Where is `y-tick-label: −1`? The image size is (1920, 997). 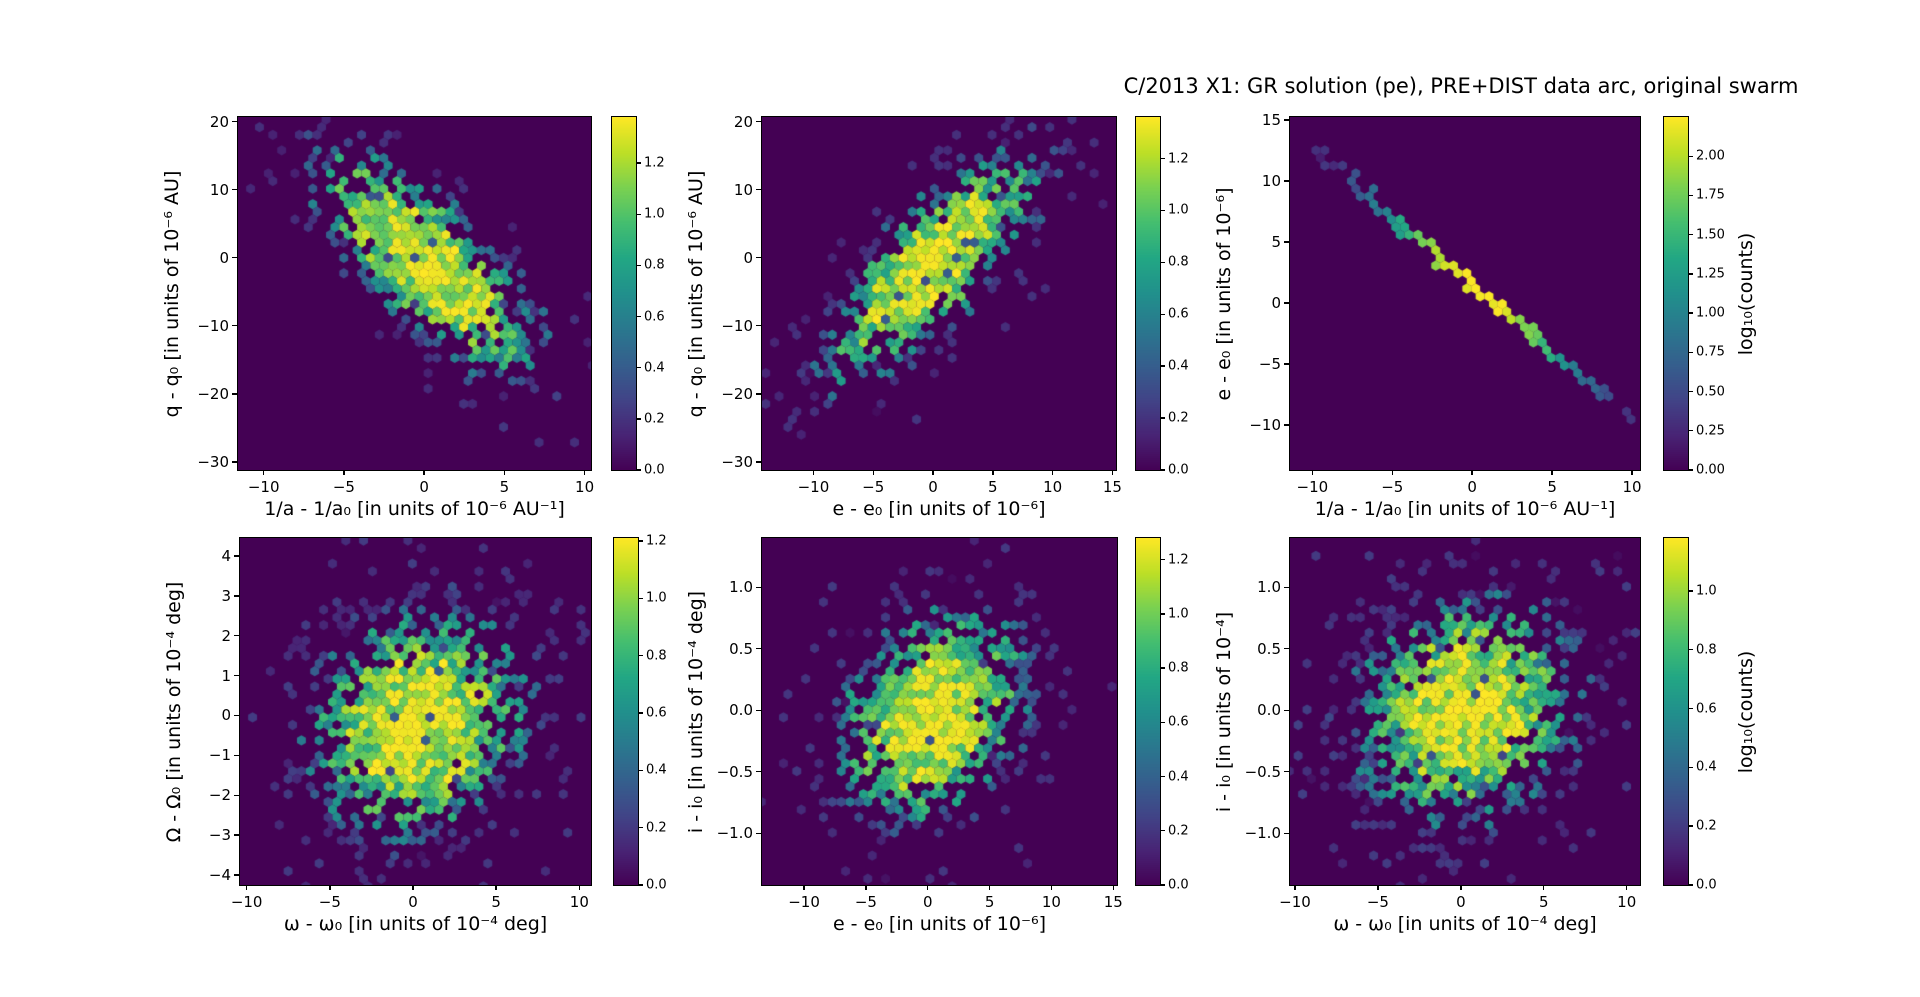
y-tick-label: −1 is located at coordinates (219, 755).